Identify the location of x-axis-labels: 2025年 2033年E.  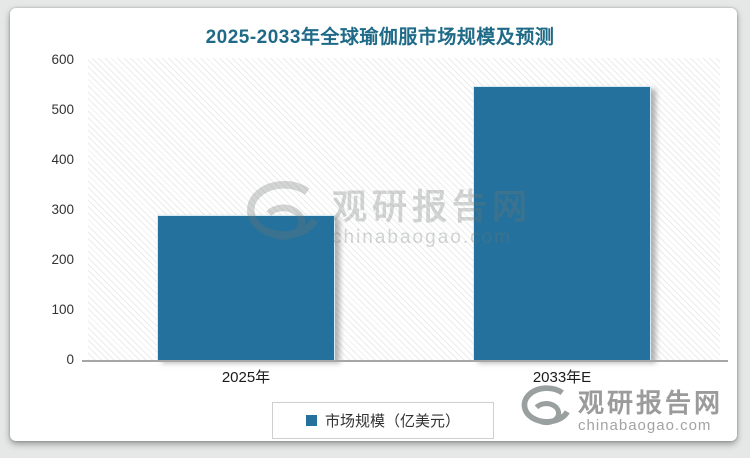
(404, 376).